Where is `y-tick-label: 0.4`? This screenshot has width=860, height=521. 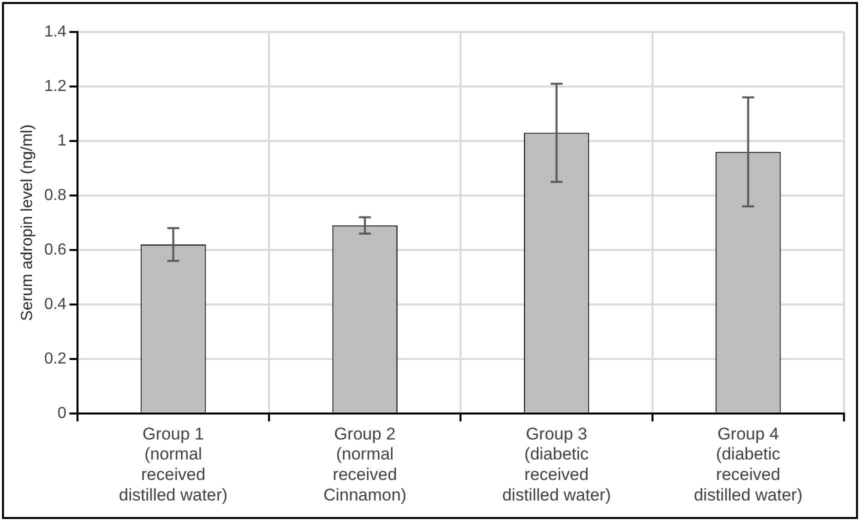
y-tick-label: 0.4 is located at coordinates (55, 304).